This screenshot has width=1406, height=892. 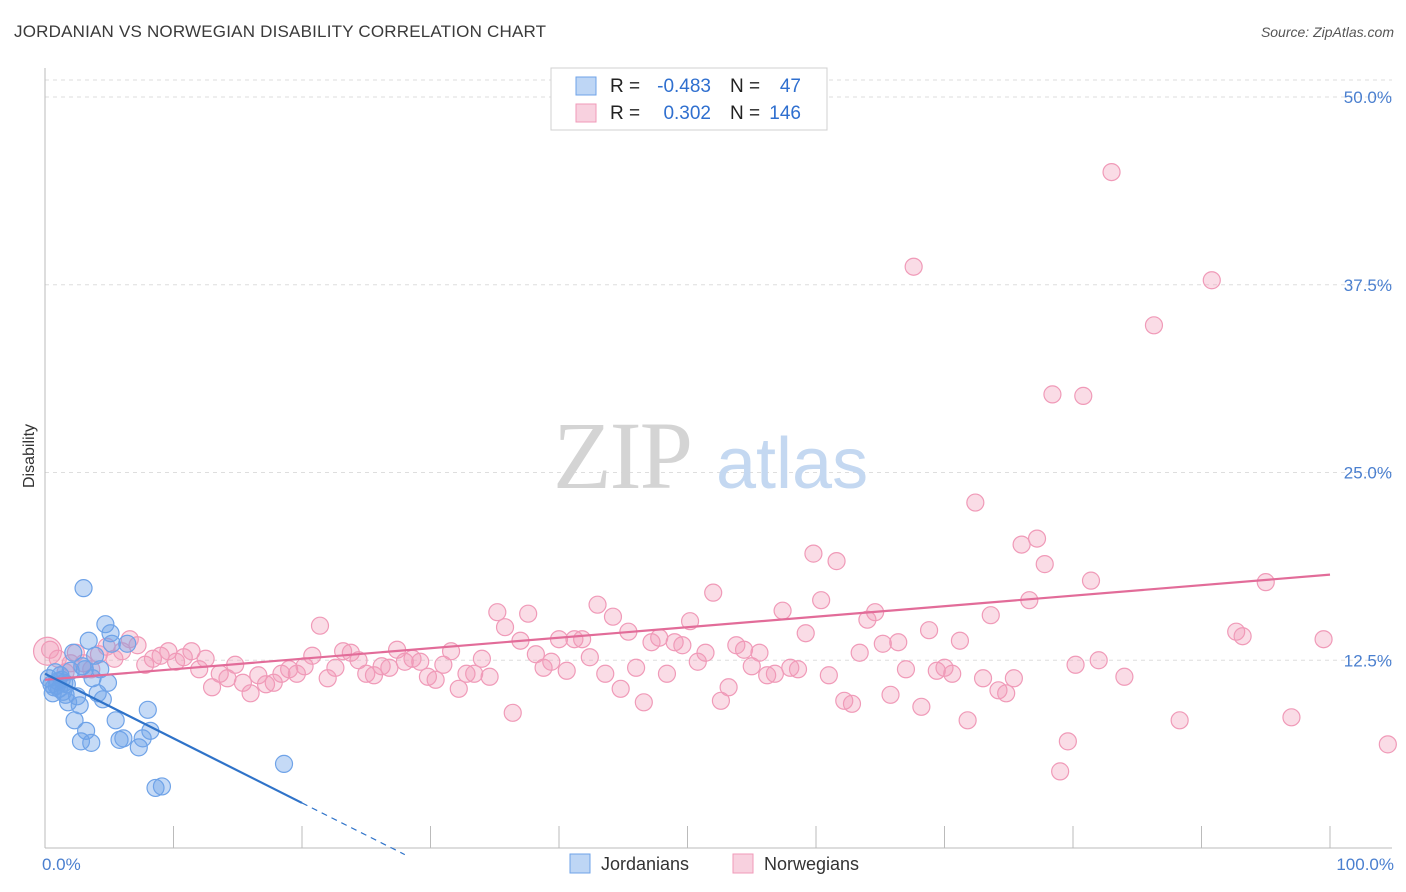 I want to click on source-label: Source: ZipAtlas.com, so click(x=1327, y=32).